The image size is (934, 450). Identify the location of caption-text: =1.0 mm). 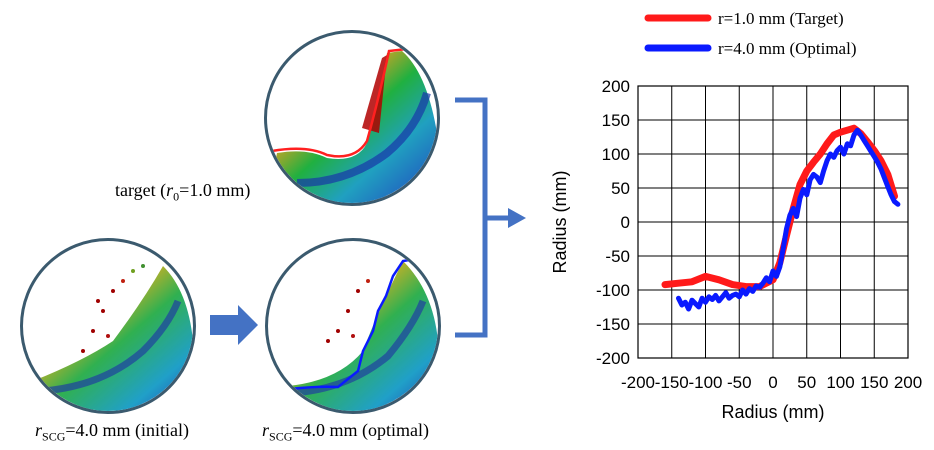
(215, 190).